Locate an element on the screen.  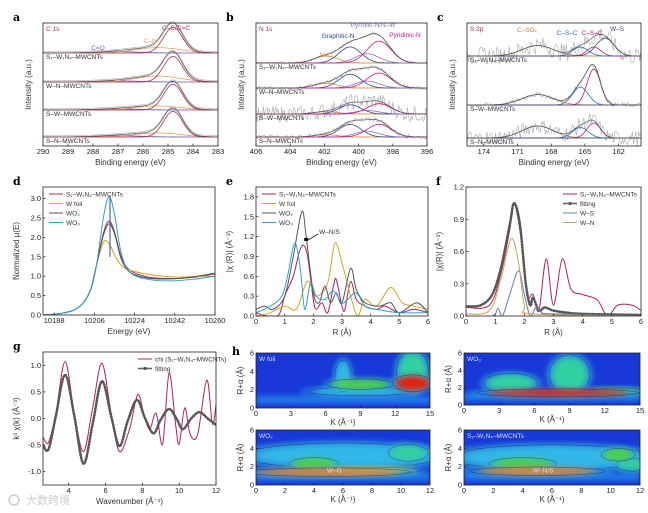
x-tick-label: 2 is located at coordinates (313, 321).